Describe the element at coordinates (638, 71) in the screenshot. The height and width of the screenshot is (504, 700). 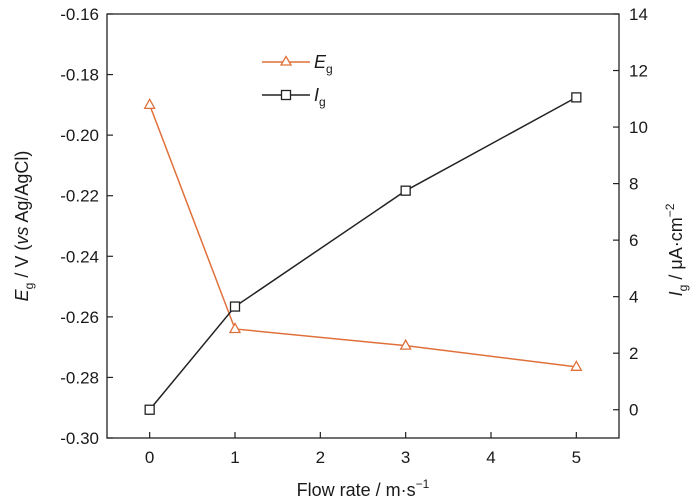
I see `right-tick-label: 12` at that location.